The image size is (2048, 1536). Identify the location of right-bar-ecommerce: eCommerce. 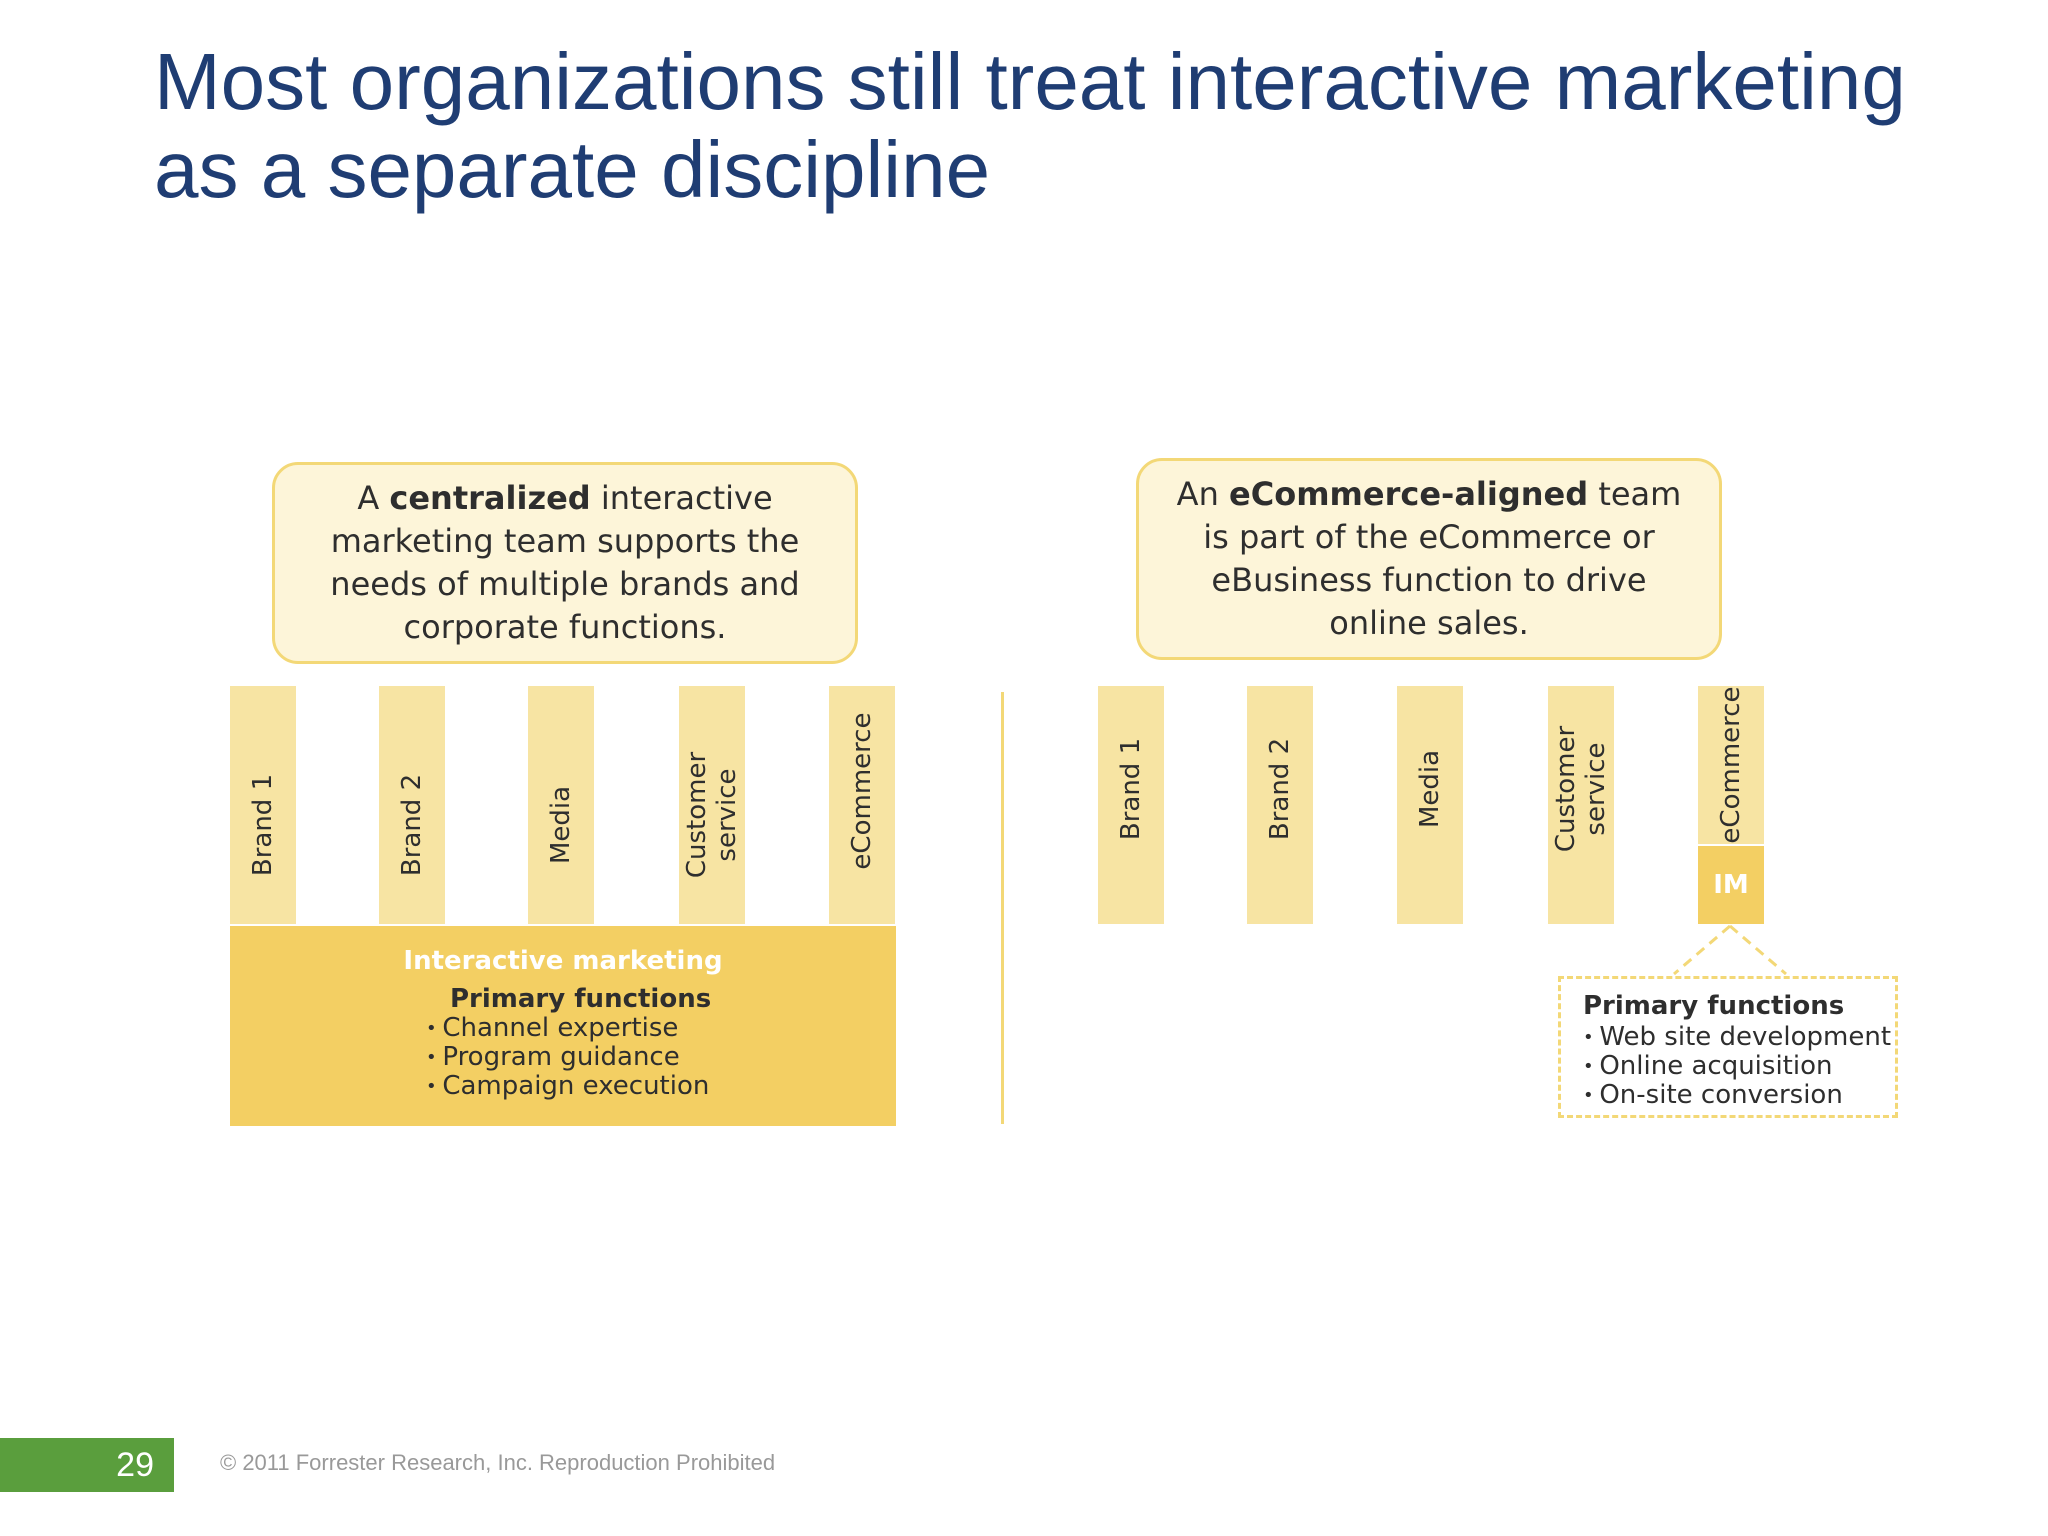
(1731, 765).